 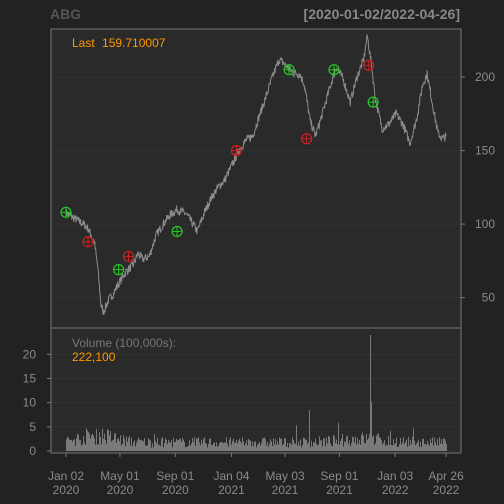 What do you see at coordinates (231, 476) in the screenshot?
I see `x-tick-label: Jan 04` at bounding box center [231, 476].